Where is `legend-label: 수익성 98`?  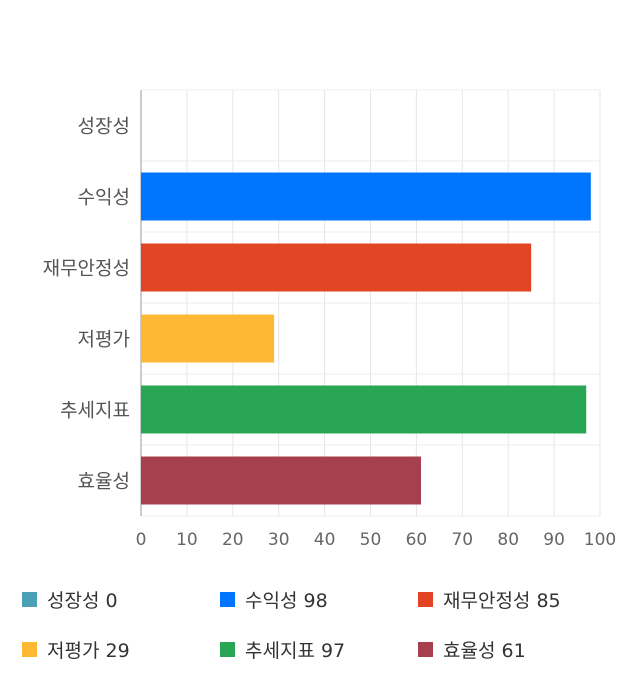
legend-label: 수익성 98 is located at coordinates (286, 601).